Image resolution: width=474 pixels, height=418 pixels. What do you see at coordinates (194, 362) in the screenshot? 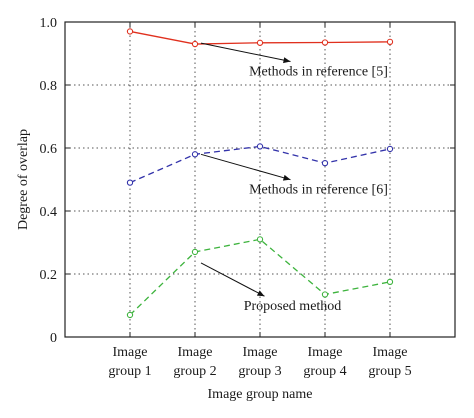
I see `x-tick-label: Image group 2` at bounding box center [194, 362].